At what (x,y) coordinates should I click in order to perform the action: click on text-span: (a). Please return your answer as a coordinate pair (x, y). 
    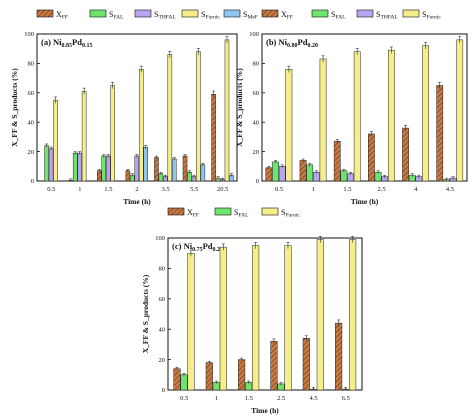
    Looking at the image, I should click on (47, 42).